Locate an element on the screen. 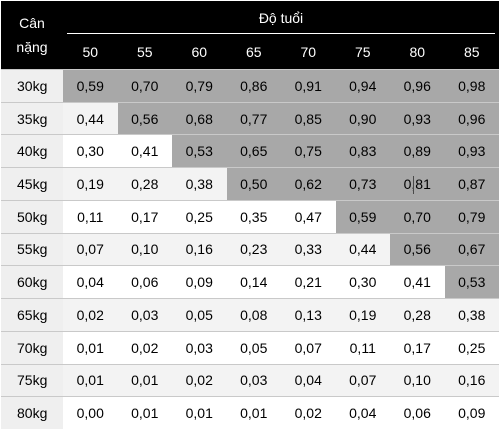 The width and height of the screenshot is (500, 431). age-header-55: 55 is located at coordinates (144, 52).